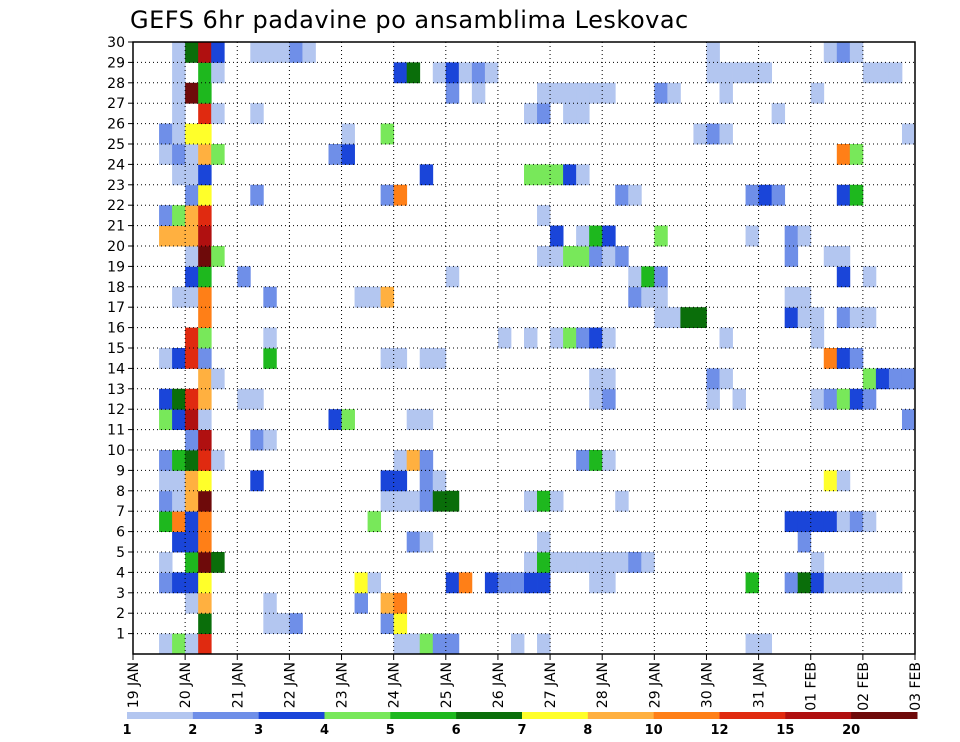 The width and height of the screenshot is (960, 742). I want to click on y-tick-label: 27, so click(116, 104).